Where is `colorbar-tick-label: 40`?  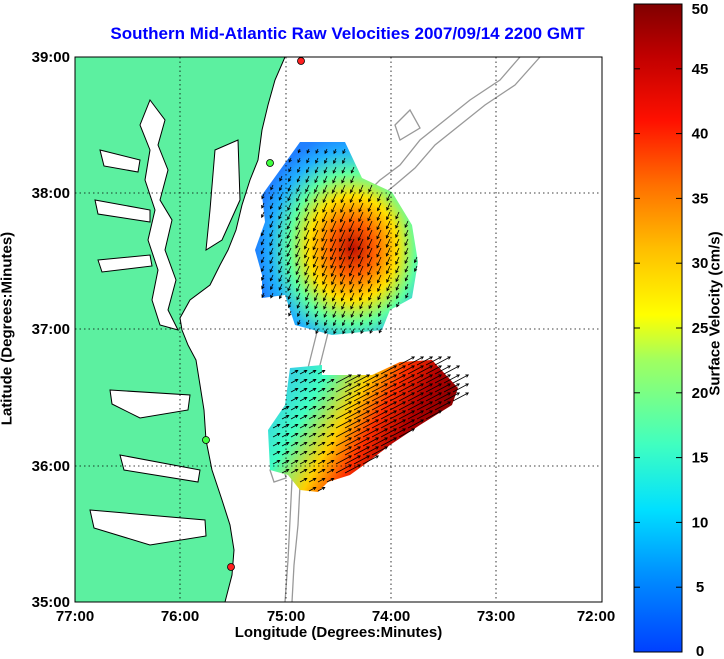 colorbar-tick-label: 40 is located at coordinates (700, 134).